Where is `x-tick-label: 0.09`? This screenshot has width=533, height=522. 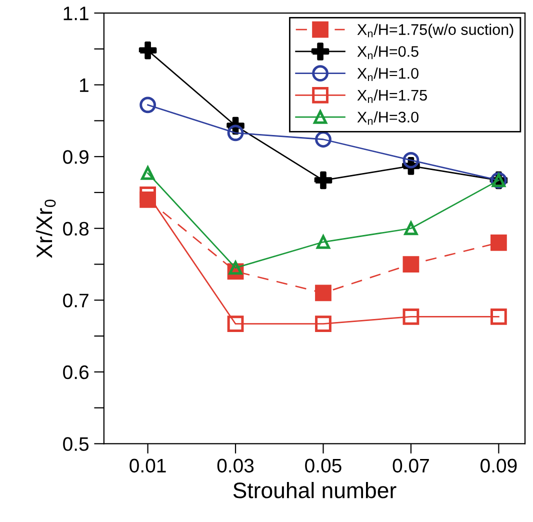
x-tick-label: 0.09 is located at coordinates (498, 465).